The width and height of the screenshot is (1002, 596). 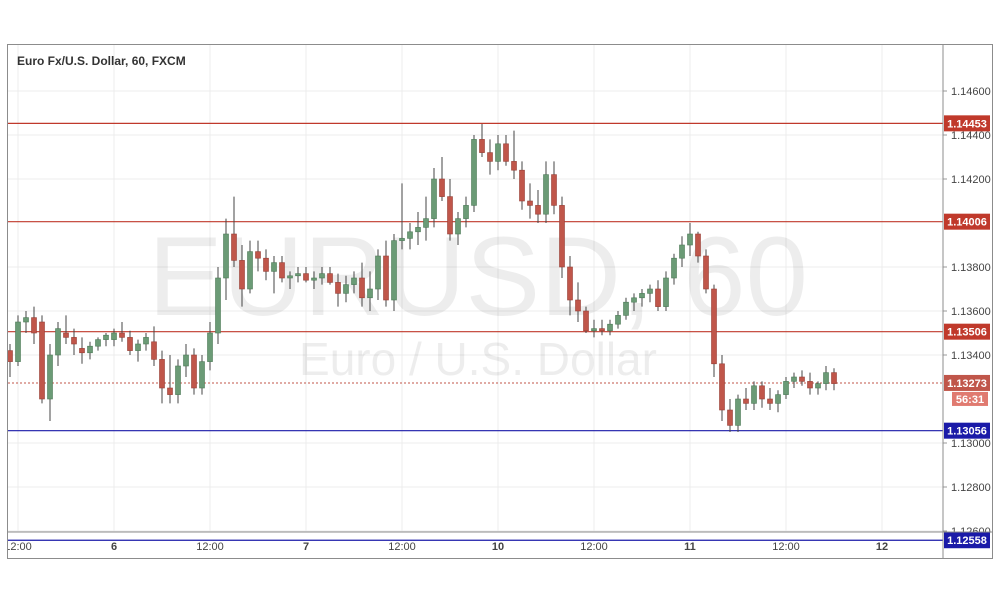 What do you see at coordinates (478, 359) in the screenshot?
I see `watermark-name: Euro / U.S. Dollar` at bounding box center [478, 359].